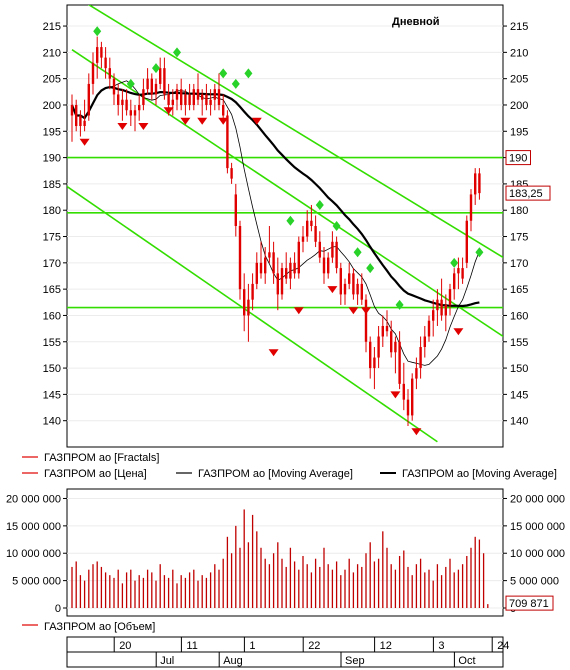 The height and width of the screenshot is (670, 570). Describe the element at coordinates (33, 554) in the screenshot. I see `volume-left-tick-label: 10 000 000` at that location.